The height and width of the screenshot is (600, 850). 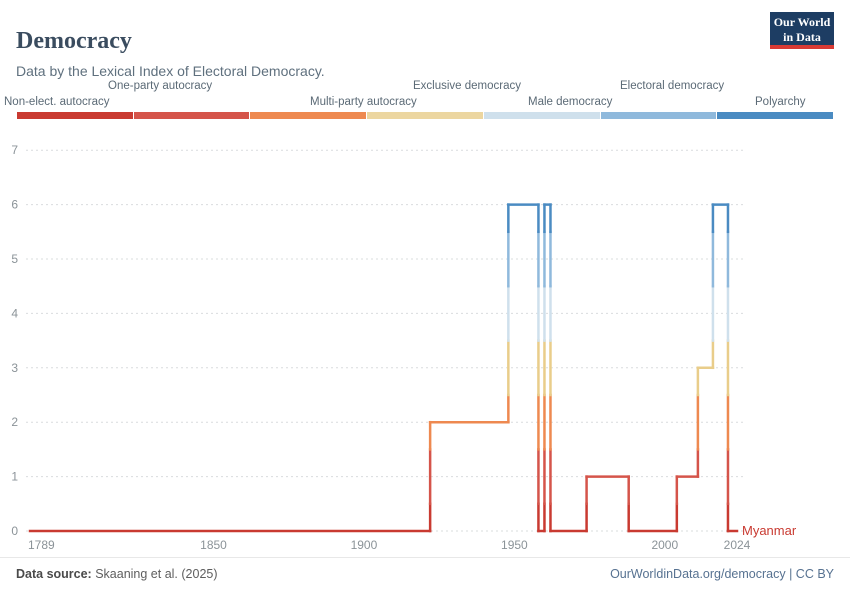 What do you see at coordinates (514, 545) in the screenshot?
I see `x-tick-1950: 1950` at bounding box center [514, 545].